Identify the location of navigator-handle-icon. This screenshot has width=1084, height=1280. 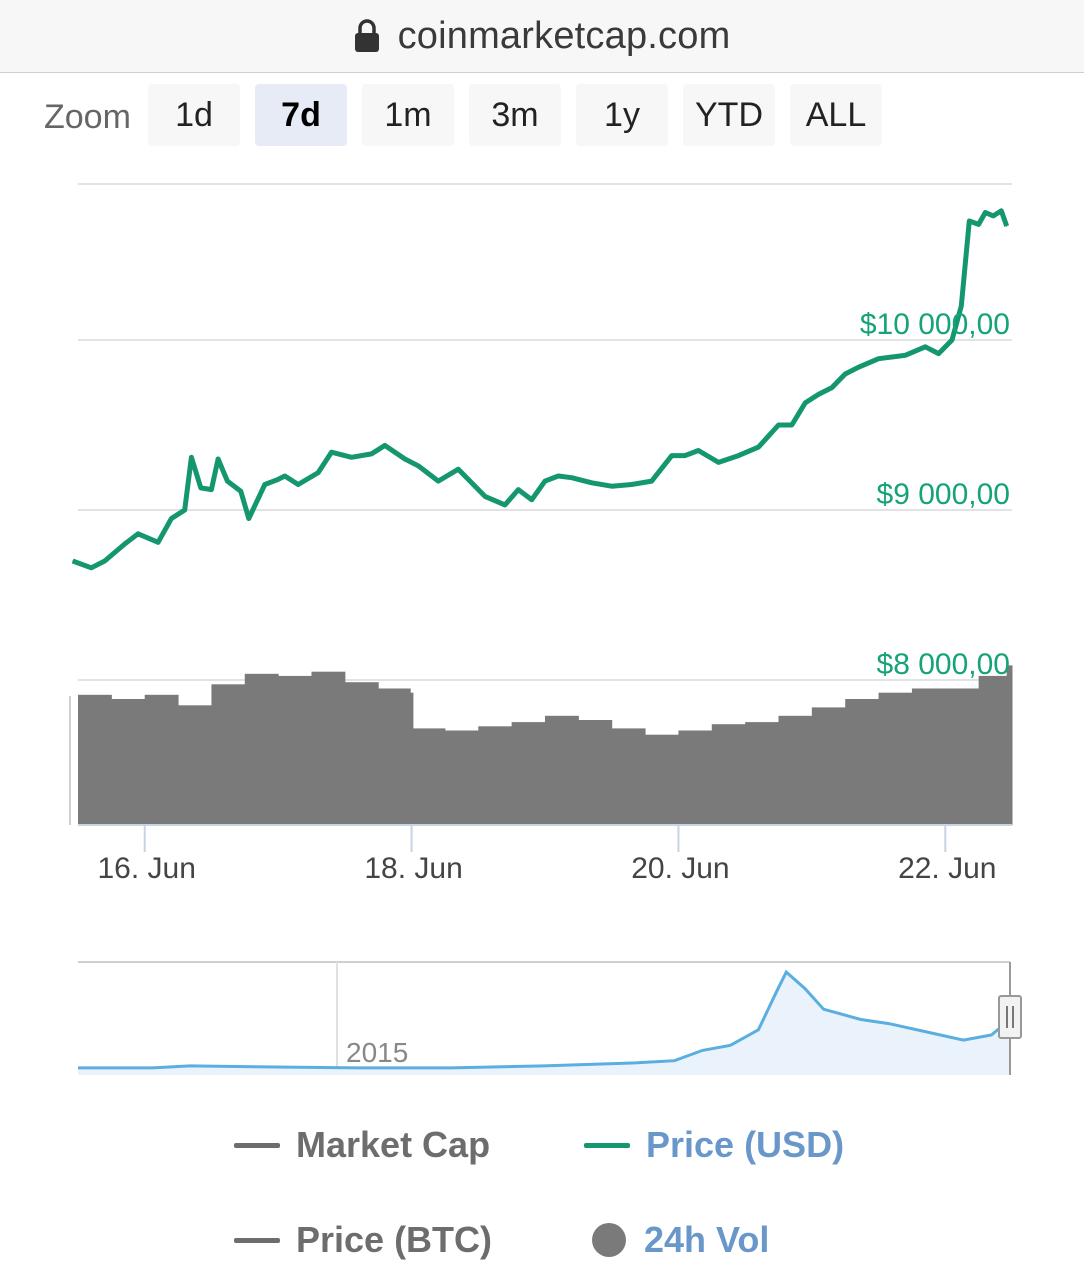
(1010, 1017).